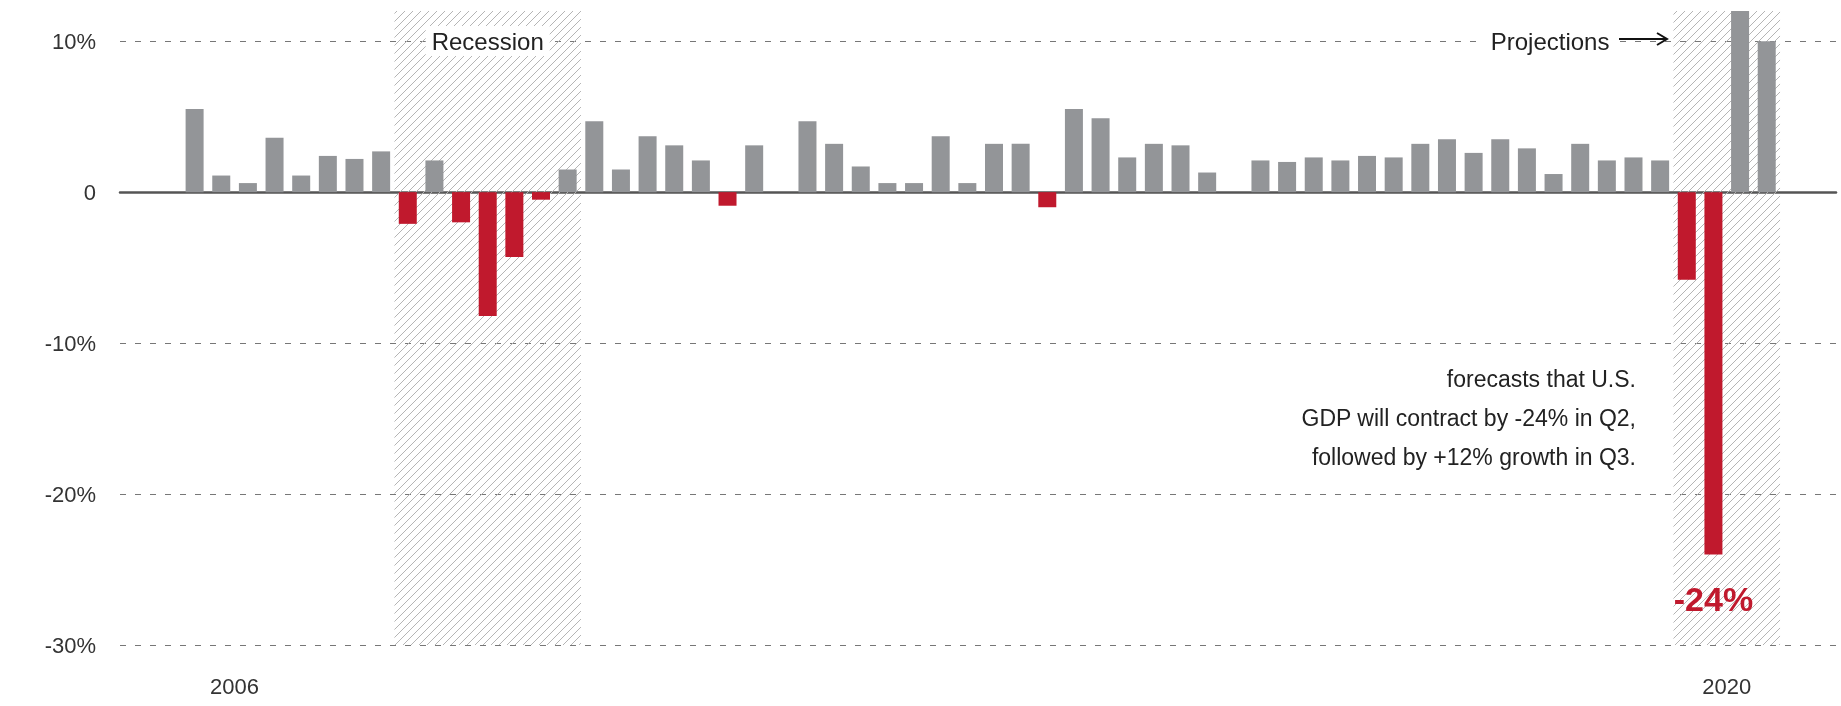  I want to click on x-tick-label: 2006, so click(235, 686).